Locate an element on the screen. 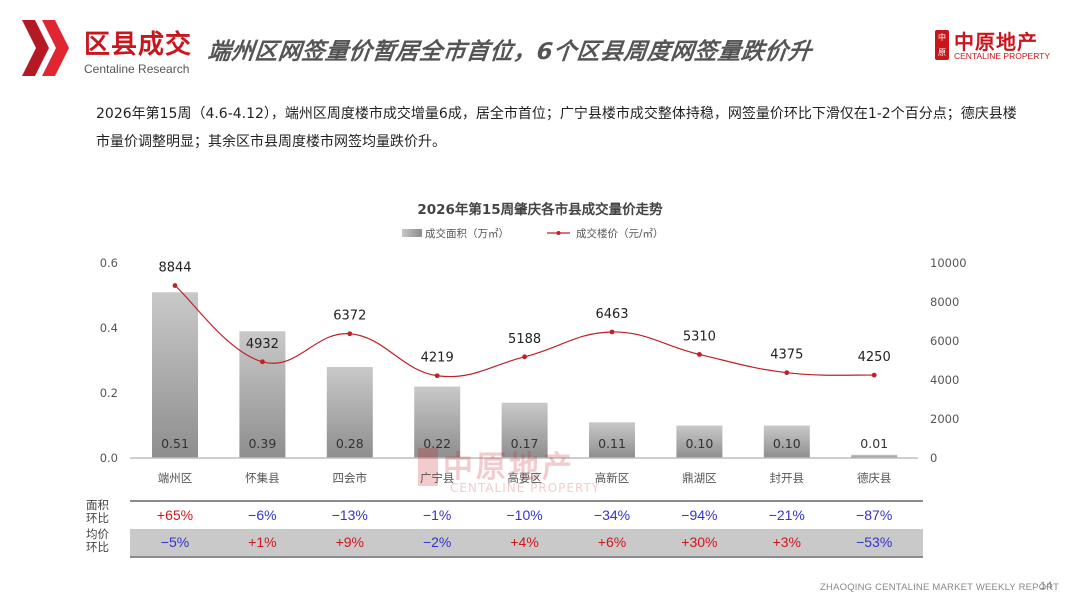 The image size is (1080, 608). bar-value-label: 0.01 is located at coordinates (874, 443).